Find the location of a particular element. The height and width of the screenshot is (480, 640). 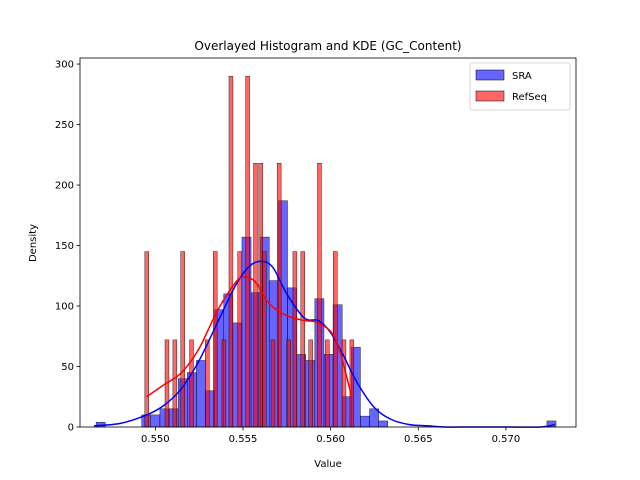

x-tick-label: 0.550 is located at coordinates (155, 439).